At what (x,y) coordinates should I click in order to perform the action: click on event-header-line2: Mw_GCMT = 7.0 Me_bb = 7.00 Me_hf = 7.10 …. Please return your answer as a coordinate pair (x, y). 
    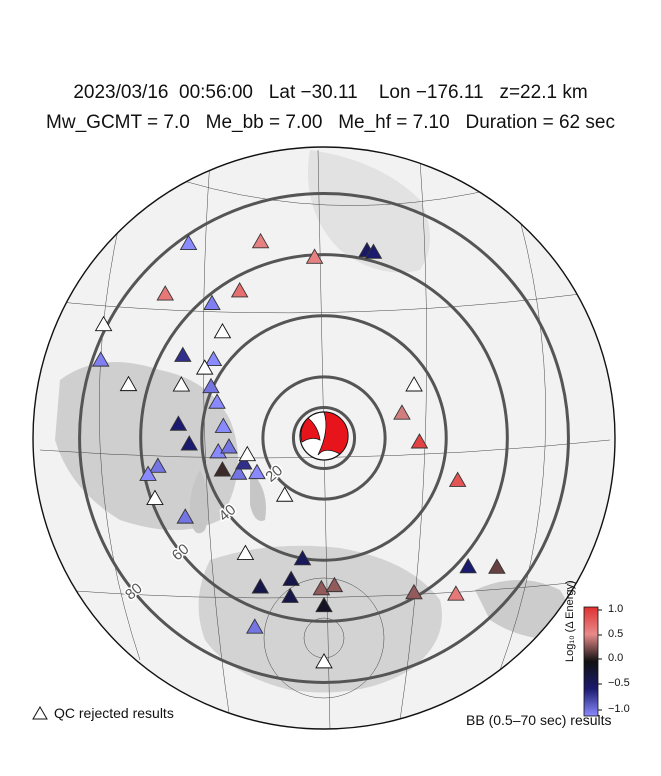
    Looking at the image, I should click on (330, 122).